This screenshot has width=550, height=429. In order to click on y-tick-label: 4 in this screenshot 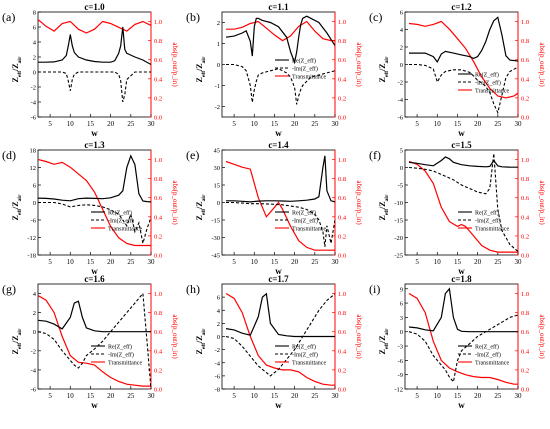, I will do `click(35, 294)`.